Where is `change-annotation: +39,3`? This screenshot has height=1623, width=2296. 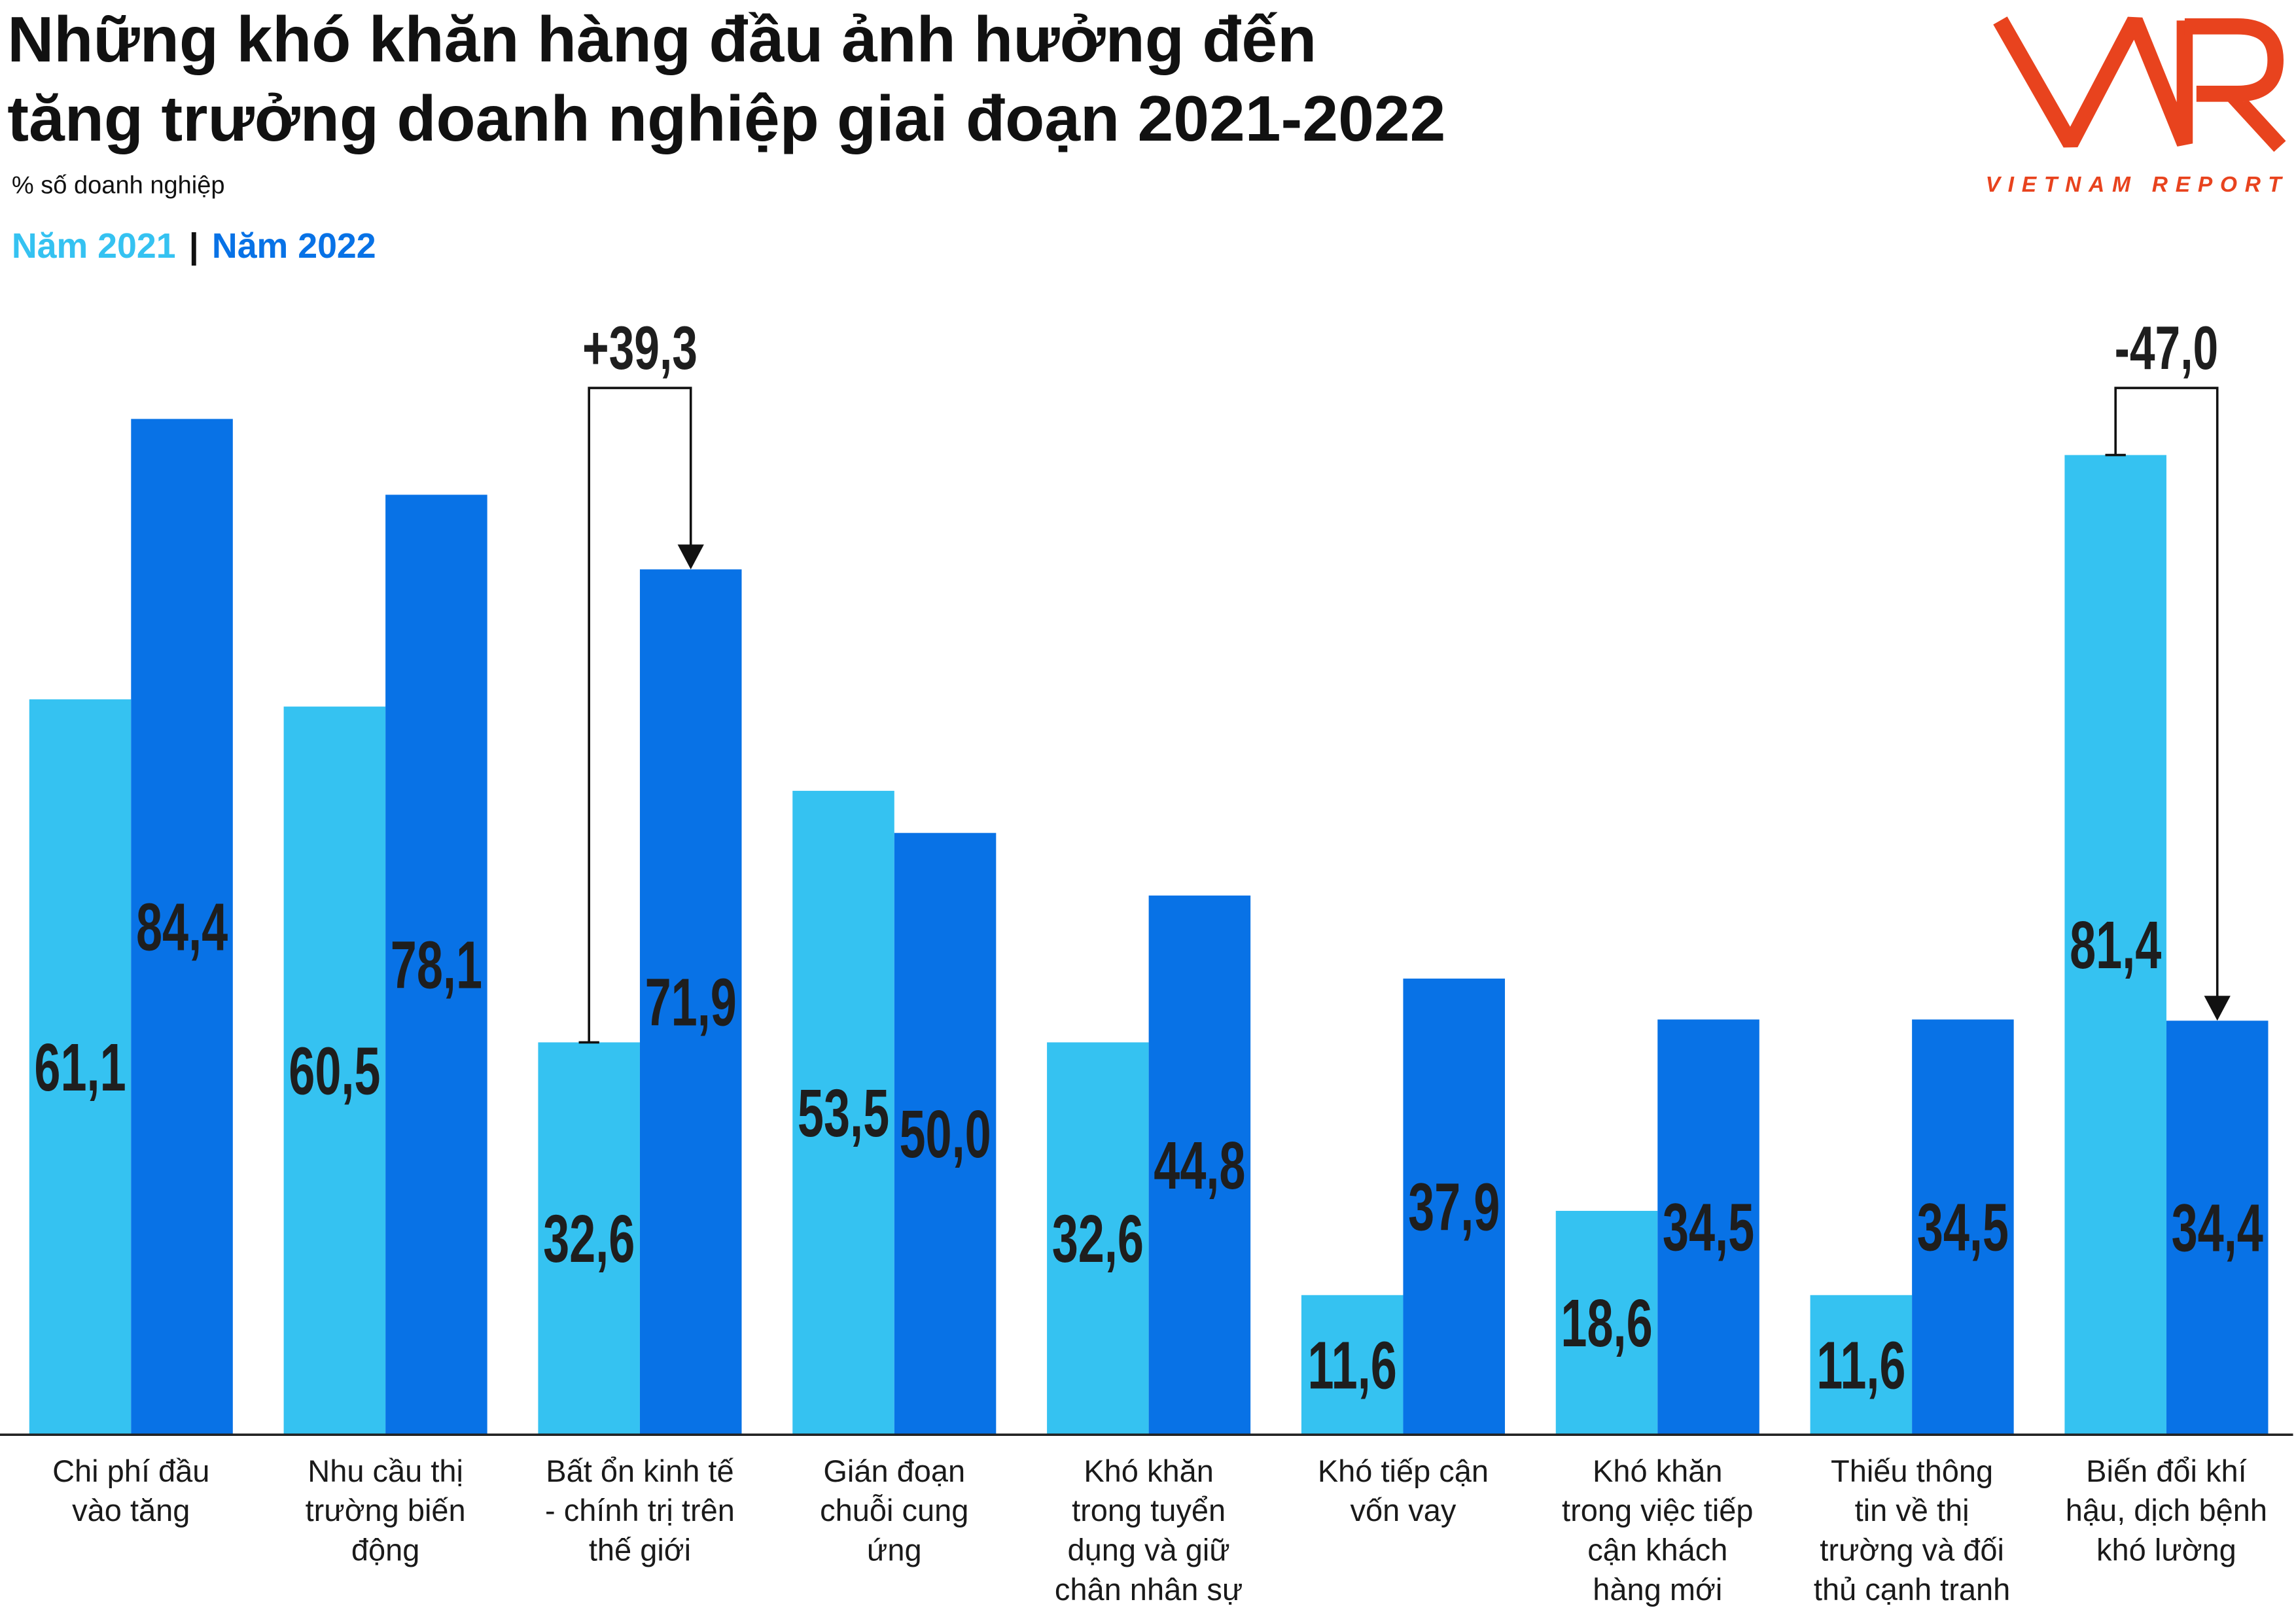 change-annotation: +39,3 is located at coordinates (641, 678).